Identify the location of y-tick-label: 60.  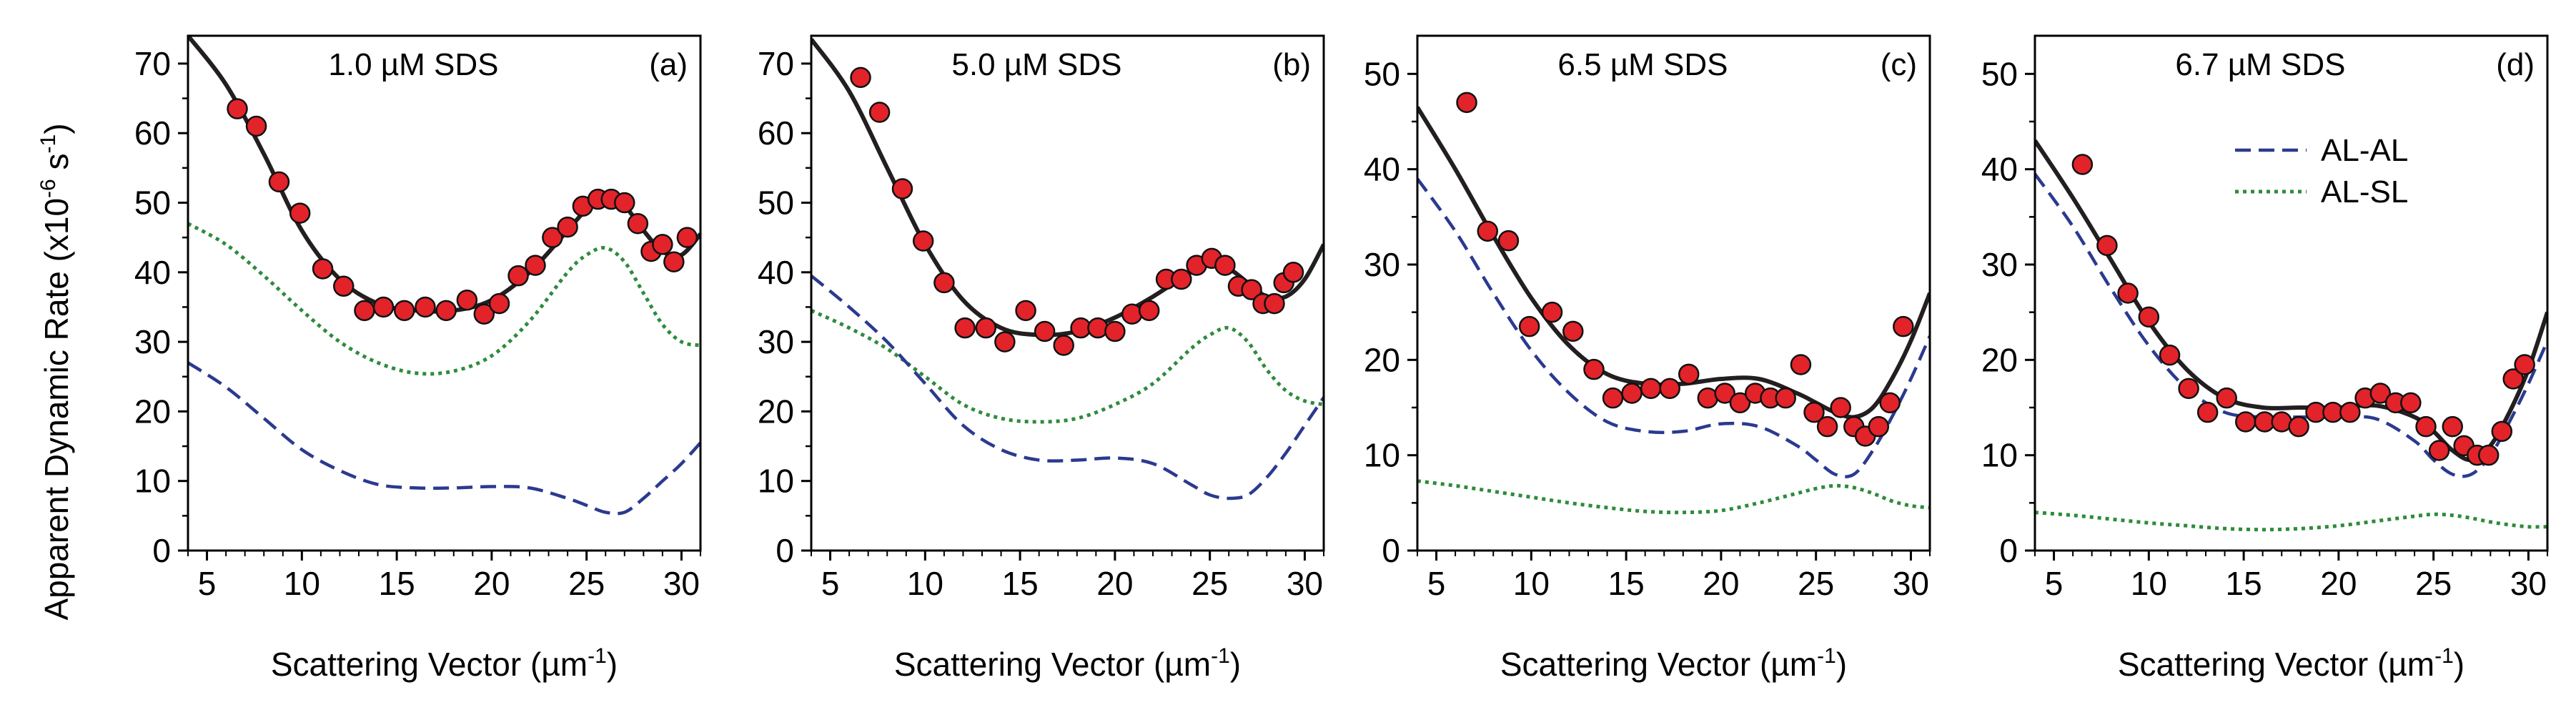
(152, 133).